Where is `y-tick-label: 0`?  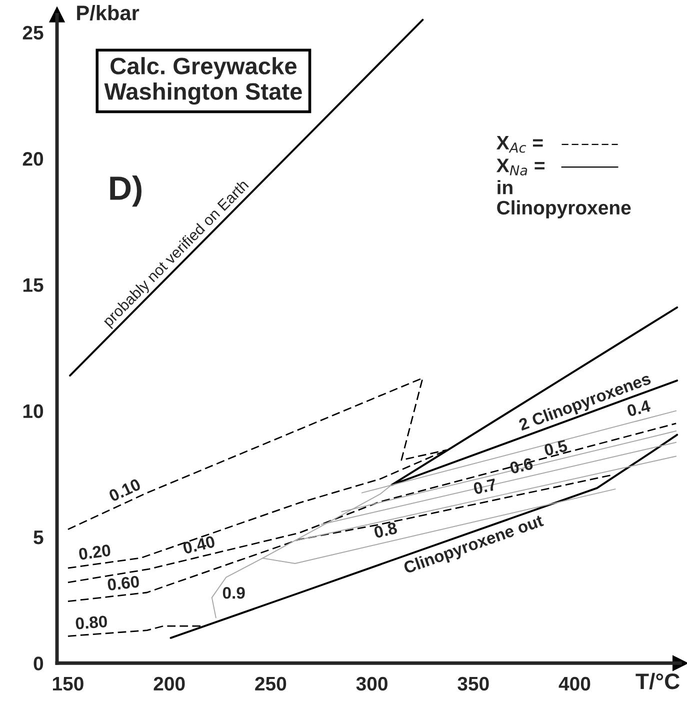 y-tick-label: 0 is located at coordinates (39, 663).